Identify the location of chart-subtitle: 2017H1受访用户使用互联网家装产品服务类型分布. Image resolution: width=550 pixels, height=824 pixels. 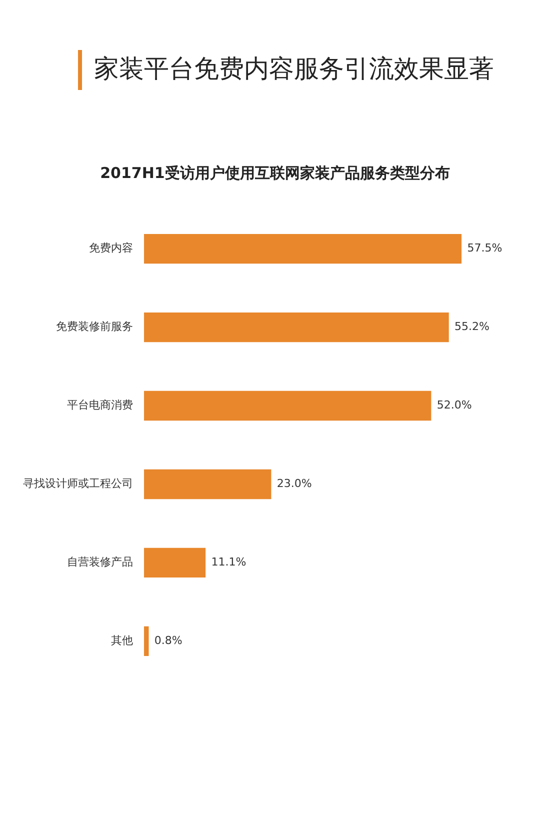
(275, 173).